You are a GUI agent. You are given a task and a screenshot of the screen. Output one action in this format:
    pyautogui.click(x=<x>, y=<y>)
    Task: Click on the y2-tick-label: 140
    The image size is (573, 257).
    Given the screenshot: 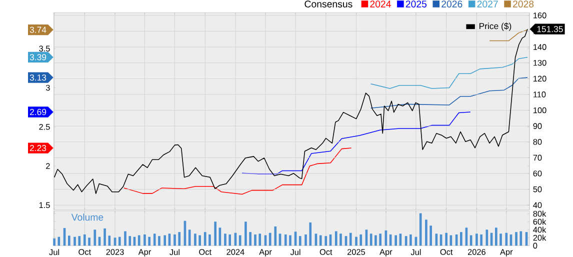 What is the action you would take?
    pyautogui.click(x=540, y=47)
    